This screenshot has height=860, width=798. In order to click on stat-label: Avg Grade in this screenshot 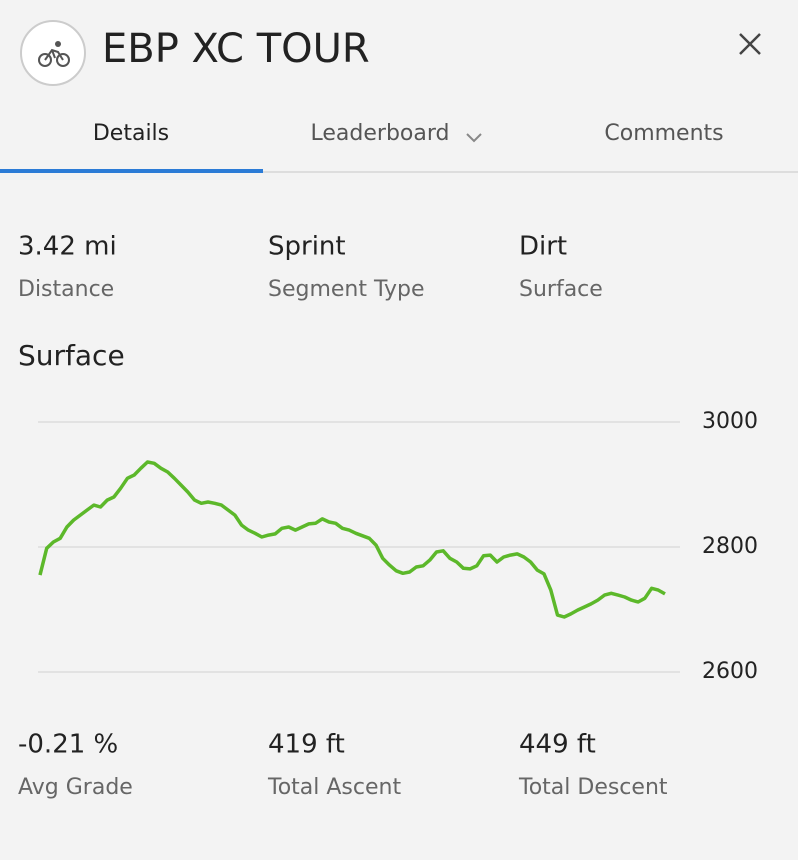, I will do `click(75, 787)`.